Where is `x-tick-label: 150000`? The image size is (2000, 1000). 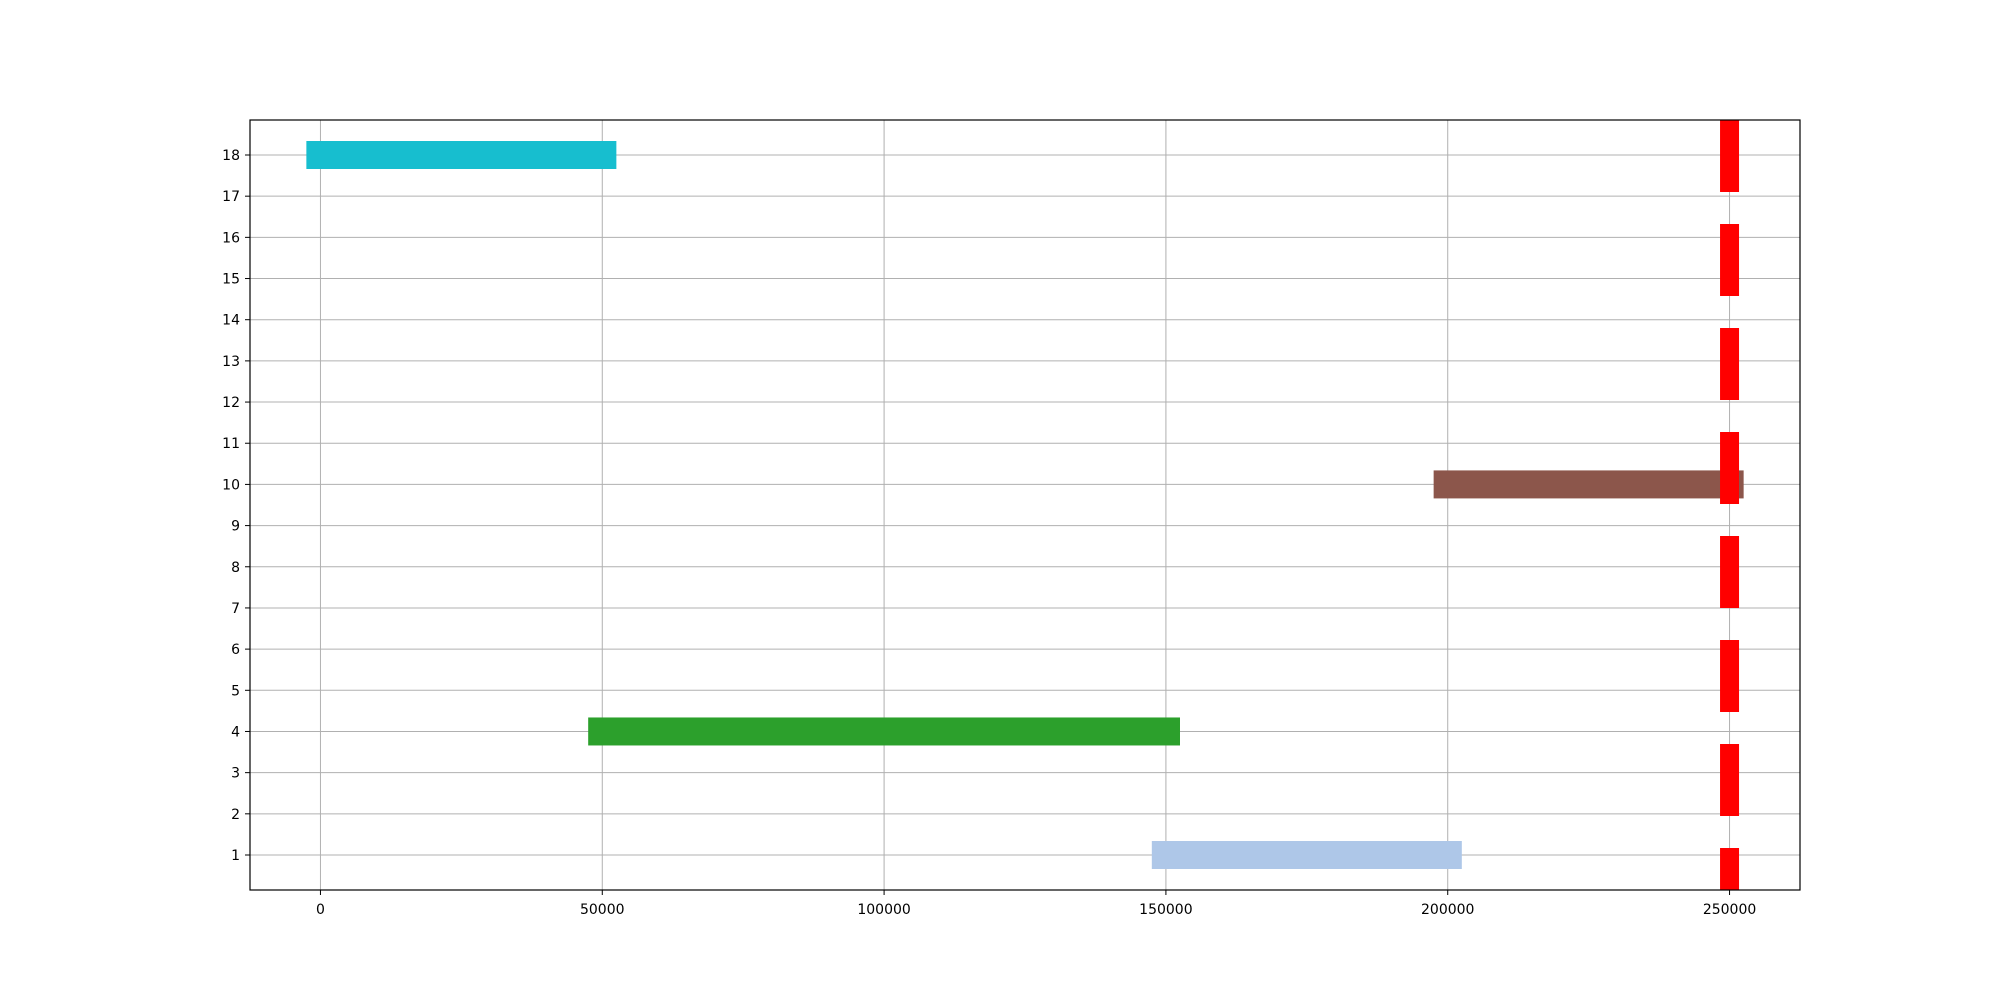 x-tick-label: 150000 is located at coordinates (1165, 910).